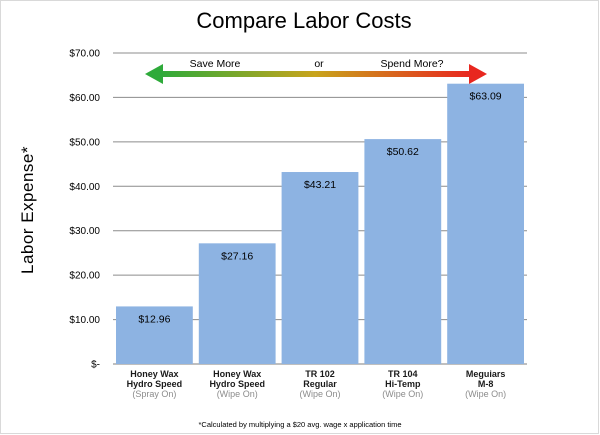 Image resolution: width=600 pixels, height=435 pixels. What do you see at coordinates (27, 210) in the screenshot?
I see `y-axis-label: Labor Expense*` at bounding box center [27, 210].